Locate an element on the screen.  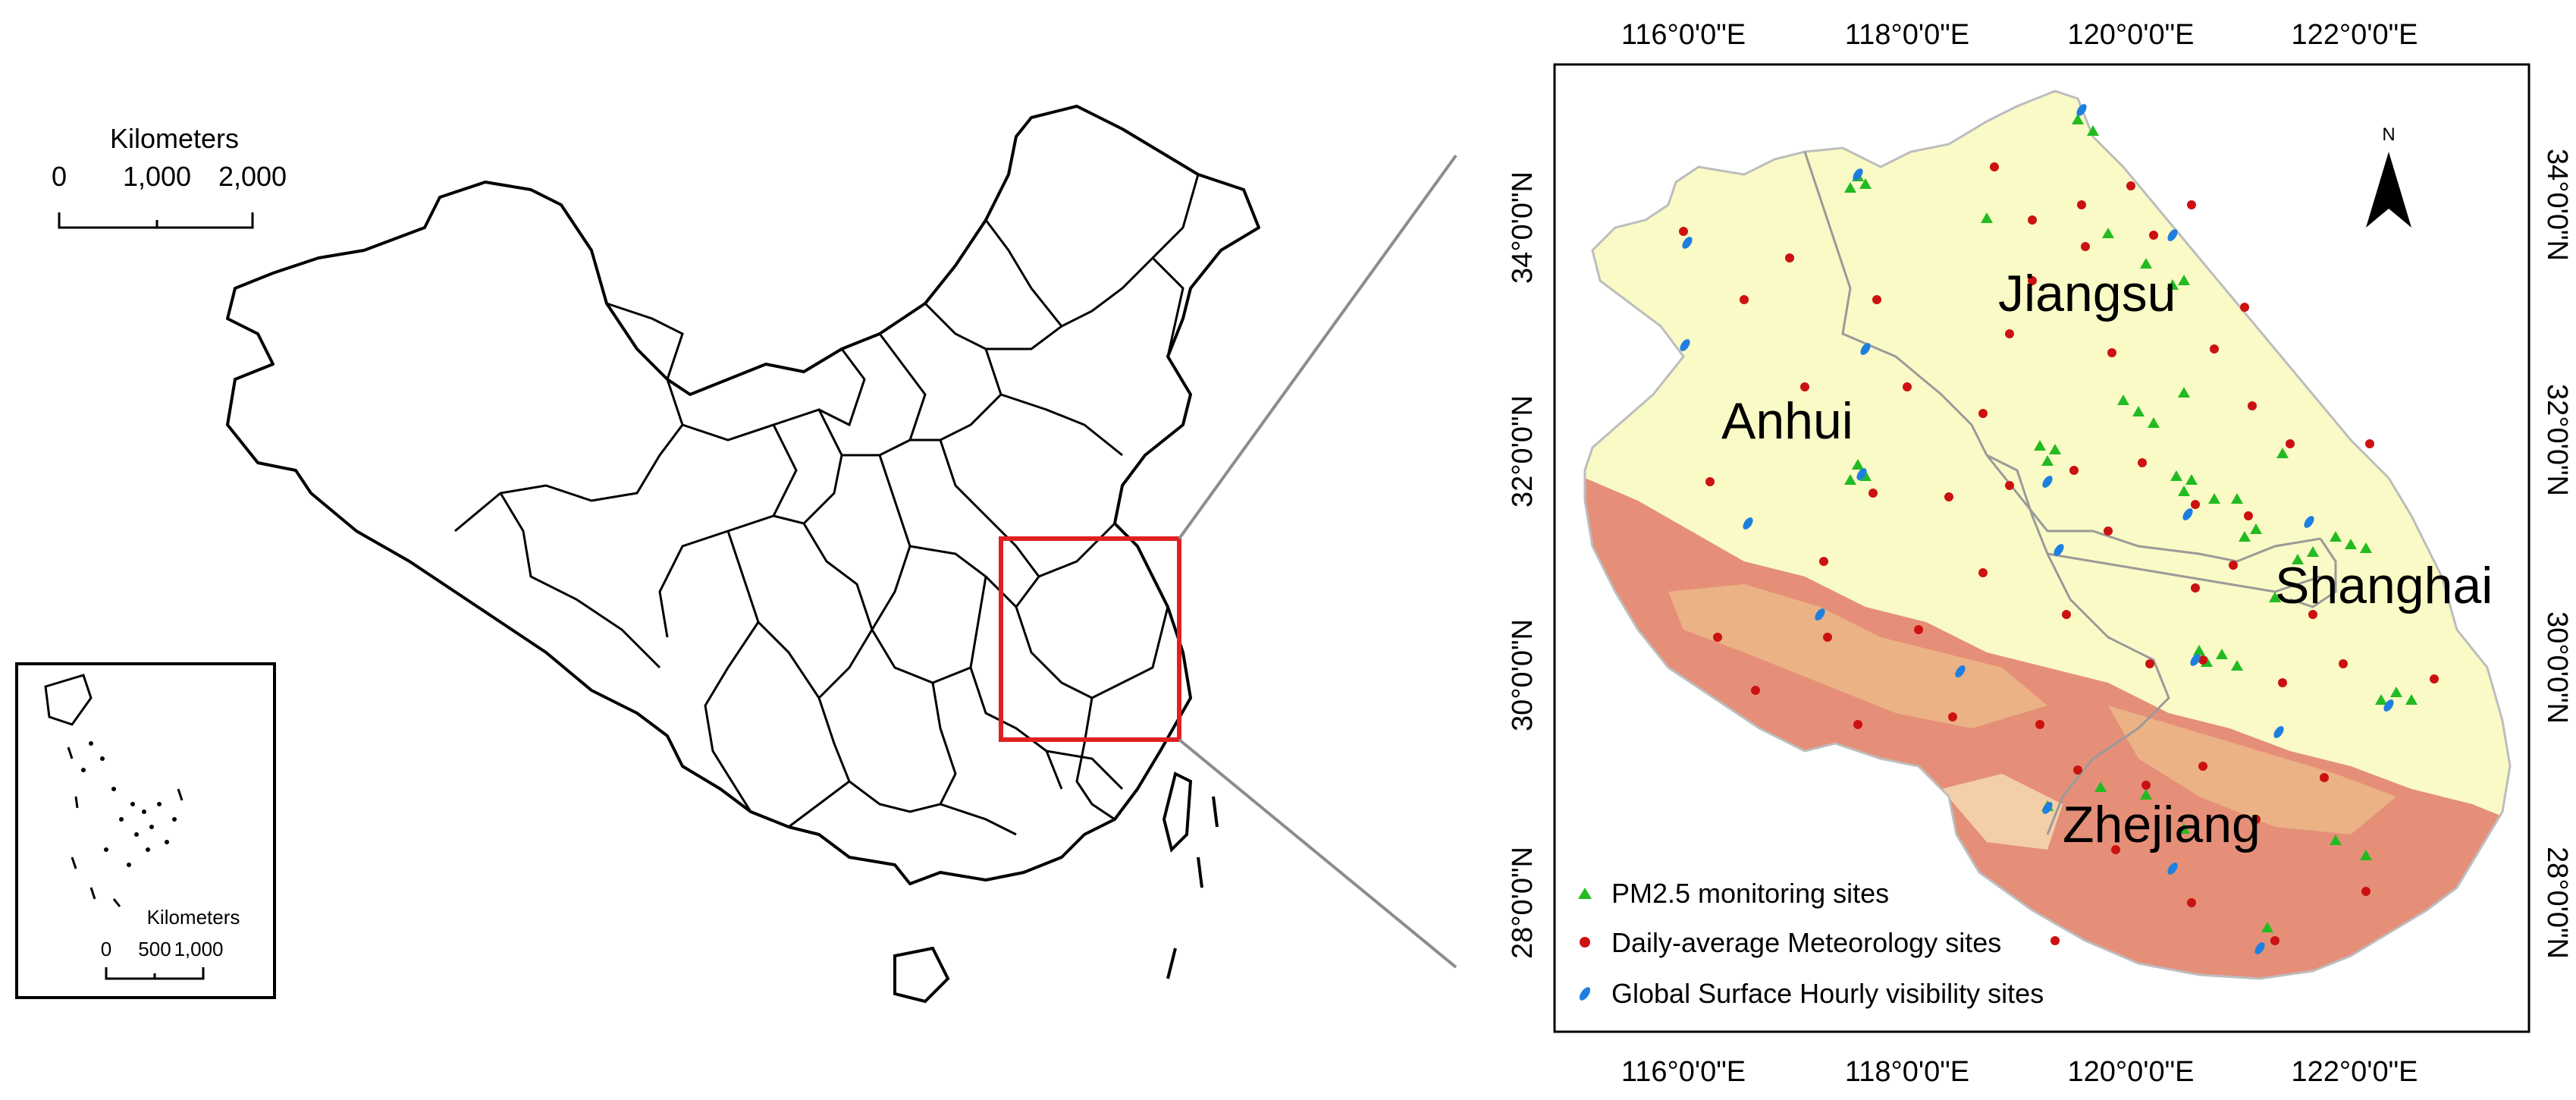
longitude-labels-bottom: 116°0'0"E 118°0'0"E 120°0'0"E 122°0'0"E is located at coordinates (2019, 1072).